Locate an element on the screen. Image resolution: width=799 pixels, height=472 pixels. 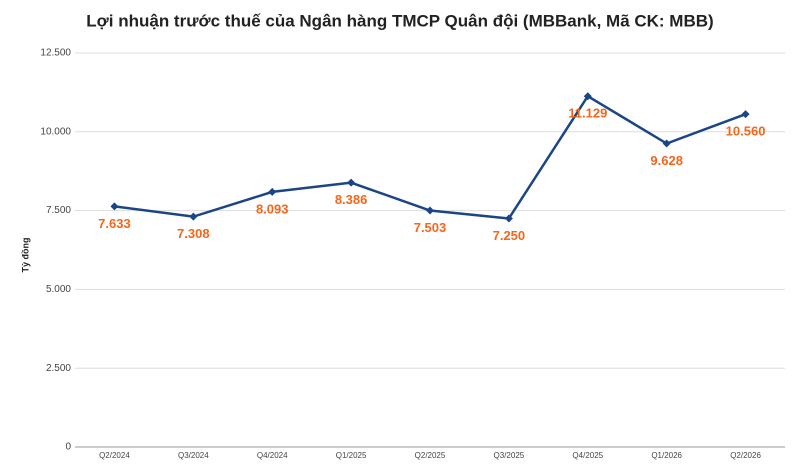
y-tick-label: 0 is located at coordinates (68, 447).